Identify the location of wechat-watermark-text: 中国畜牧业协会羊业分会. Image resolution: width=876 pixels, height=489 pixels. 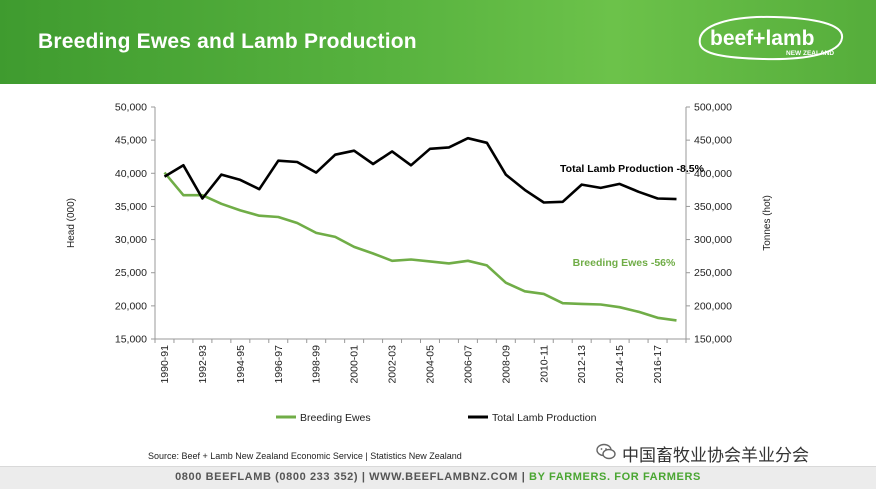
(715, 456).